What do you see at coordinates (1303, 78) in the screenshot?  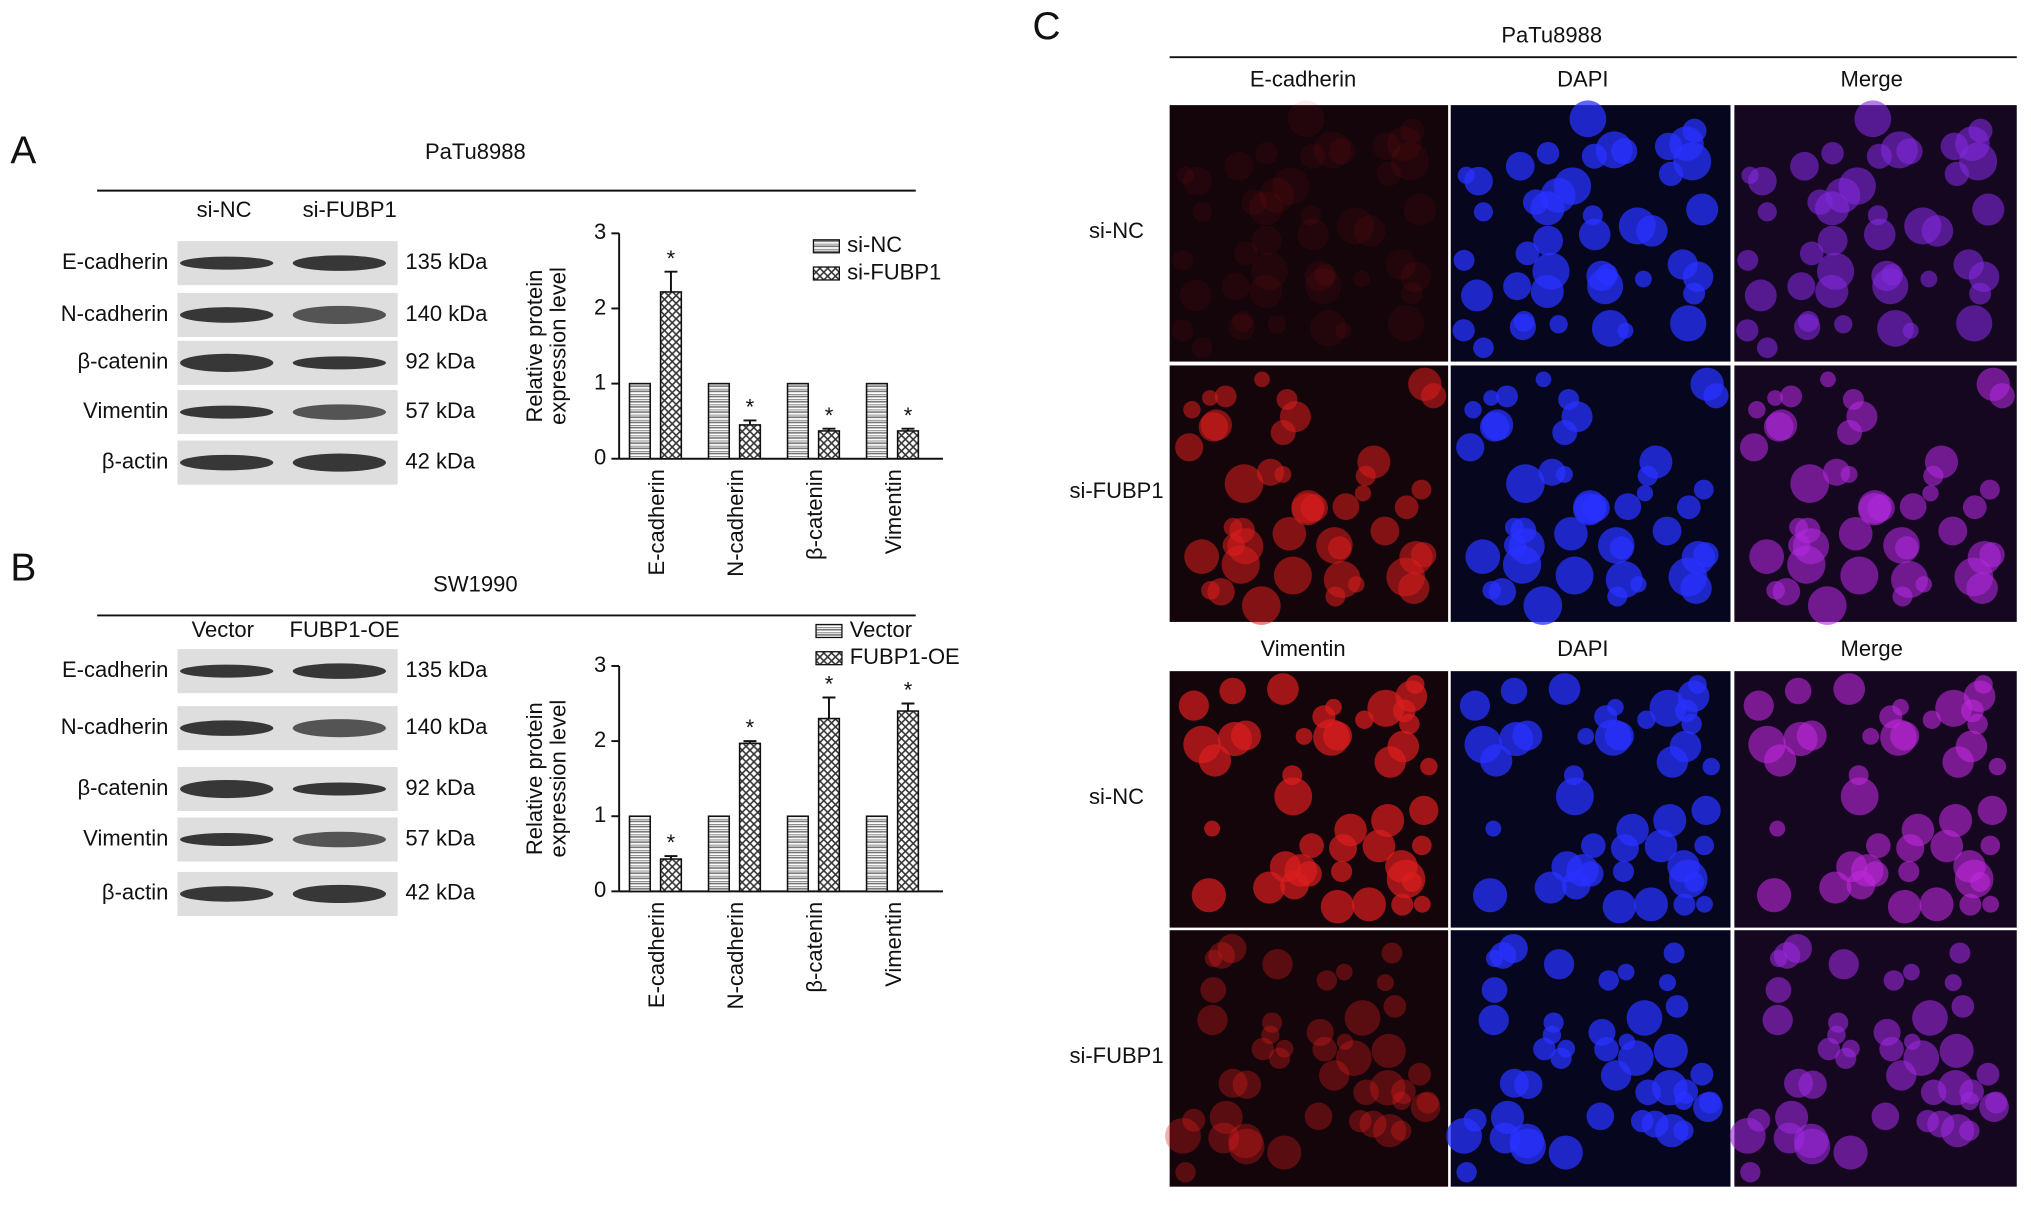 I see `column-header: E-cadherin` at bounding box center [1303, 78].